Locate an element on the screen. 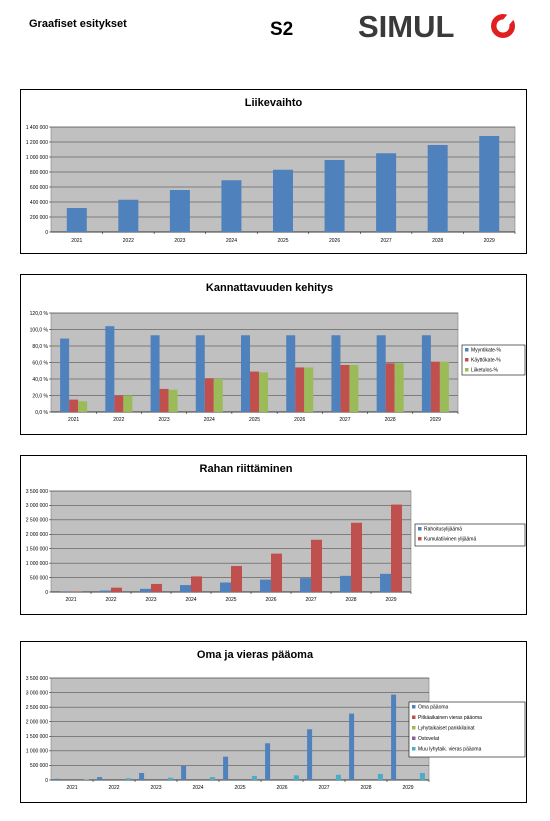 The height and width of the screenshot is (821, 550). y-tick-label: 2 500 000 is located at coordinates (37, 708).